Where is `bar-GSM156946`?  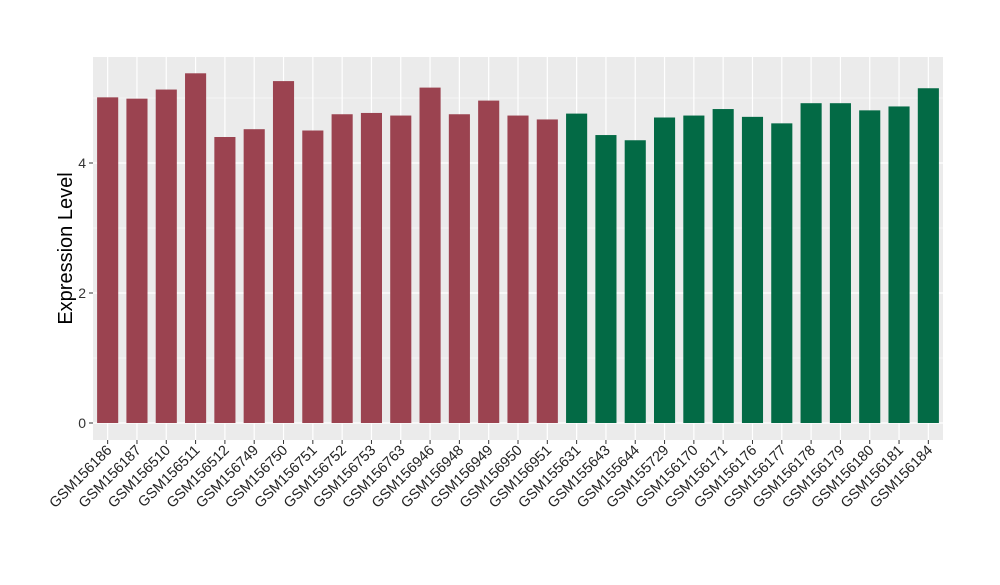 bar-GSM156946 is located at coordinates (430, 255).